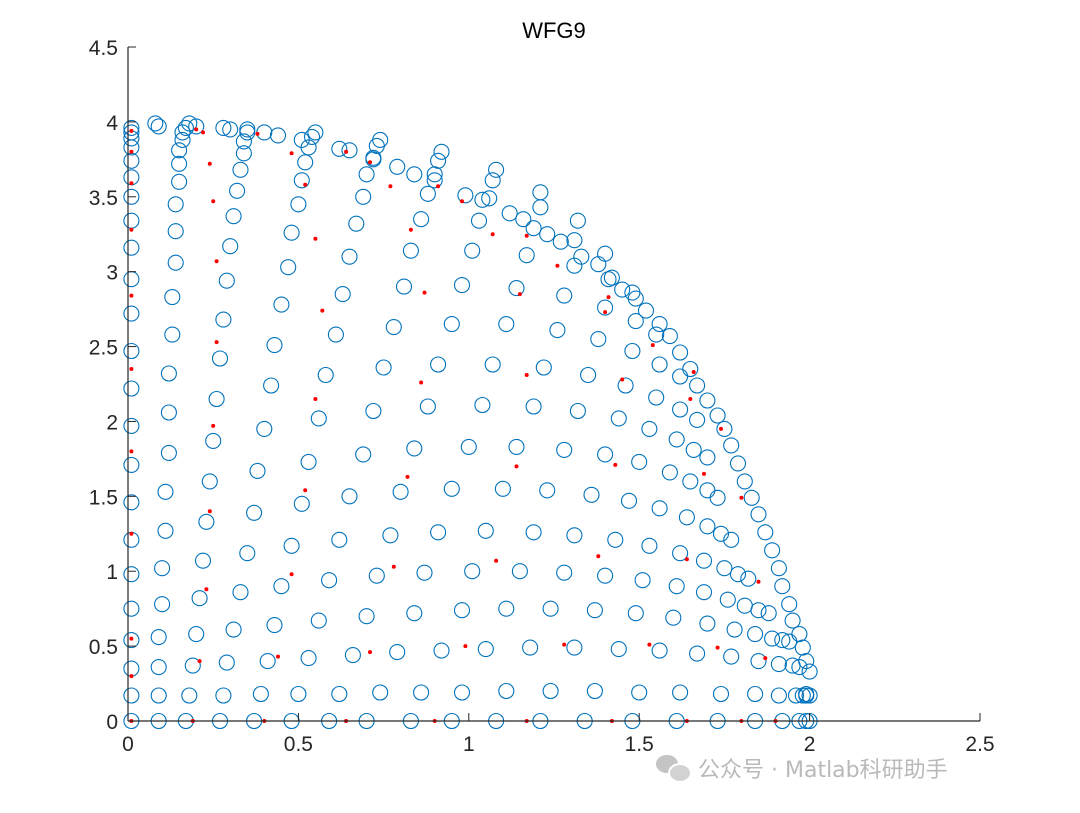 This screenshot has height=813, width=1080. What do you see at coordinates (554, 30) in the screenshot?
I see `chart-title: WFG9` at bounding box center [554, 30].